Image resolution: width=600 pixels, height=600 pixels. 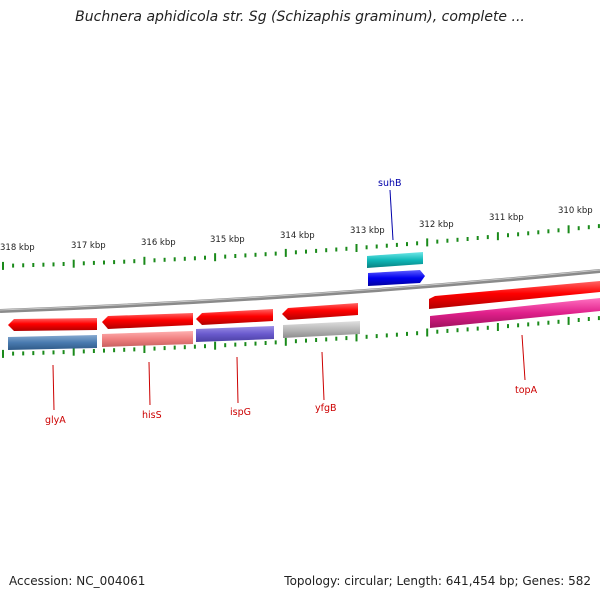 What do you see at coordinates (88, 246) in the screenshot?
I see `tick-label: 317 kbp` at bounding box center [88, 246].